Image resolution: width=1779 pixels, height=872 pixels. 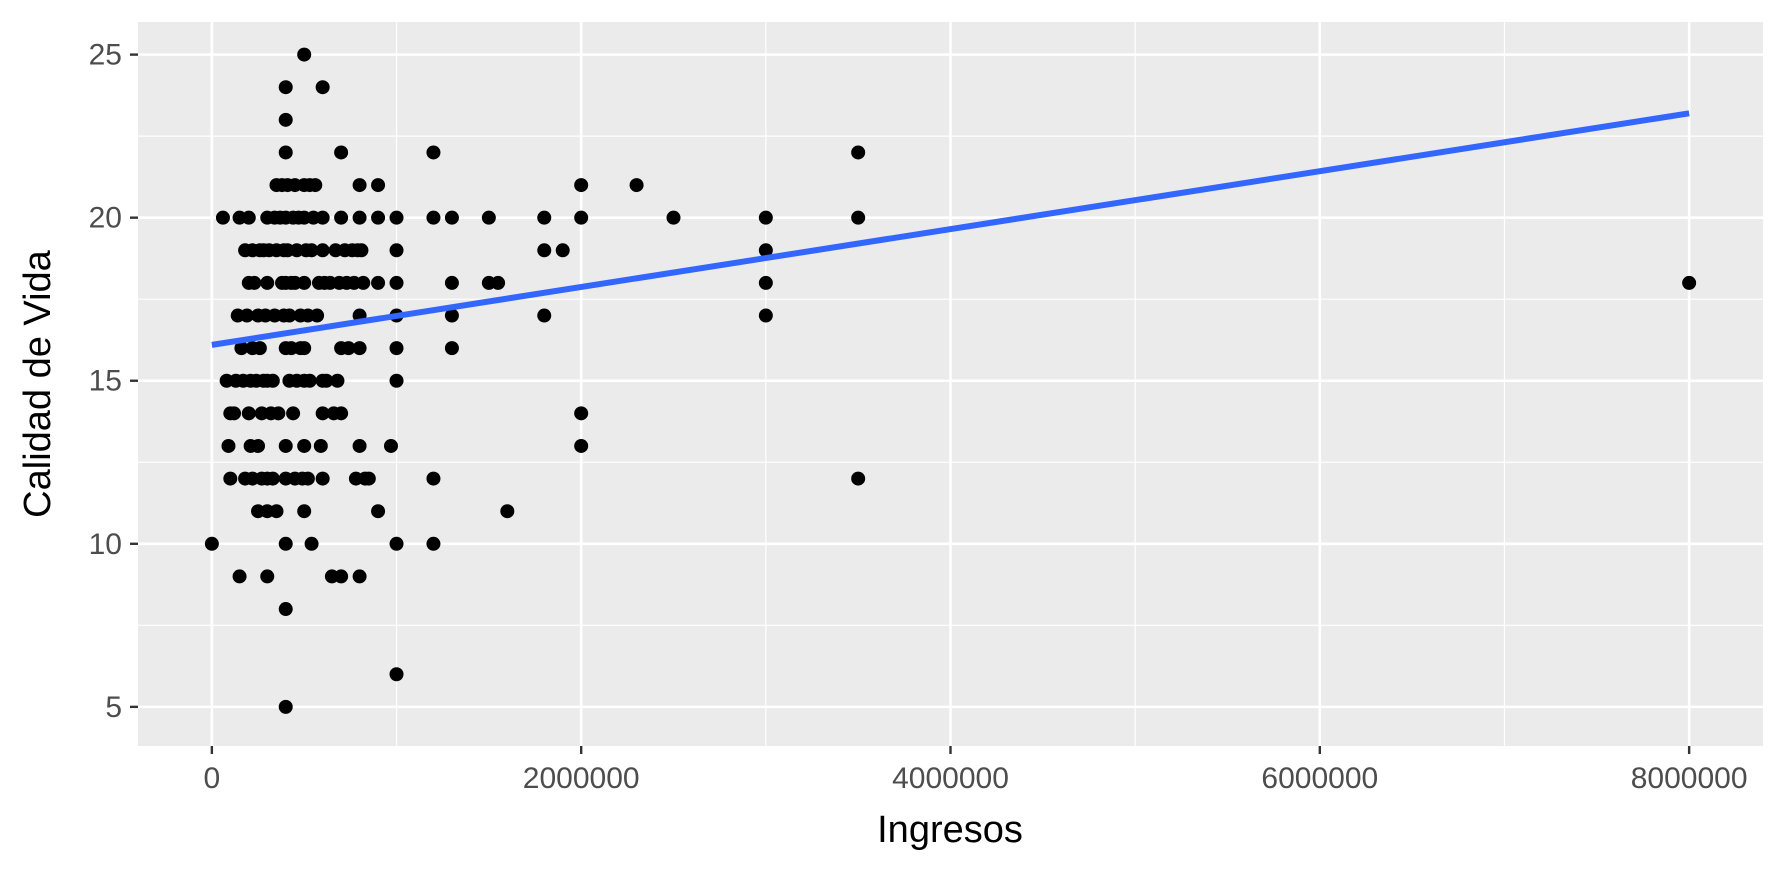 I want to click on x-tick-label: 4000000, so click(x=950, y=778).